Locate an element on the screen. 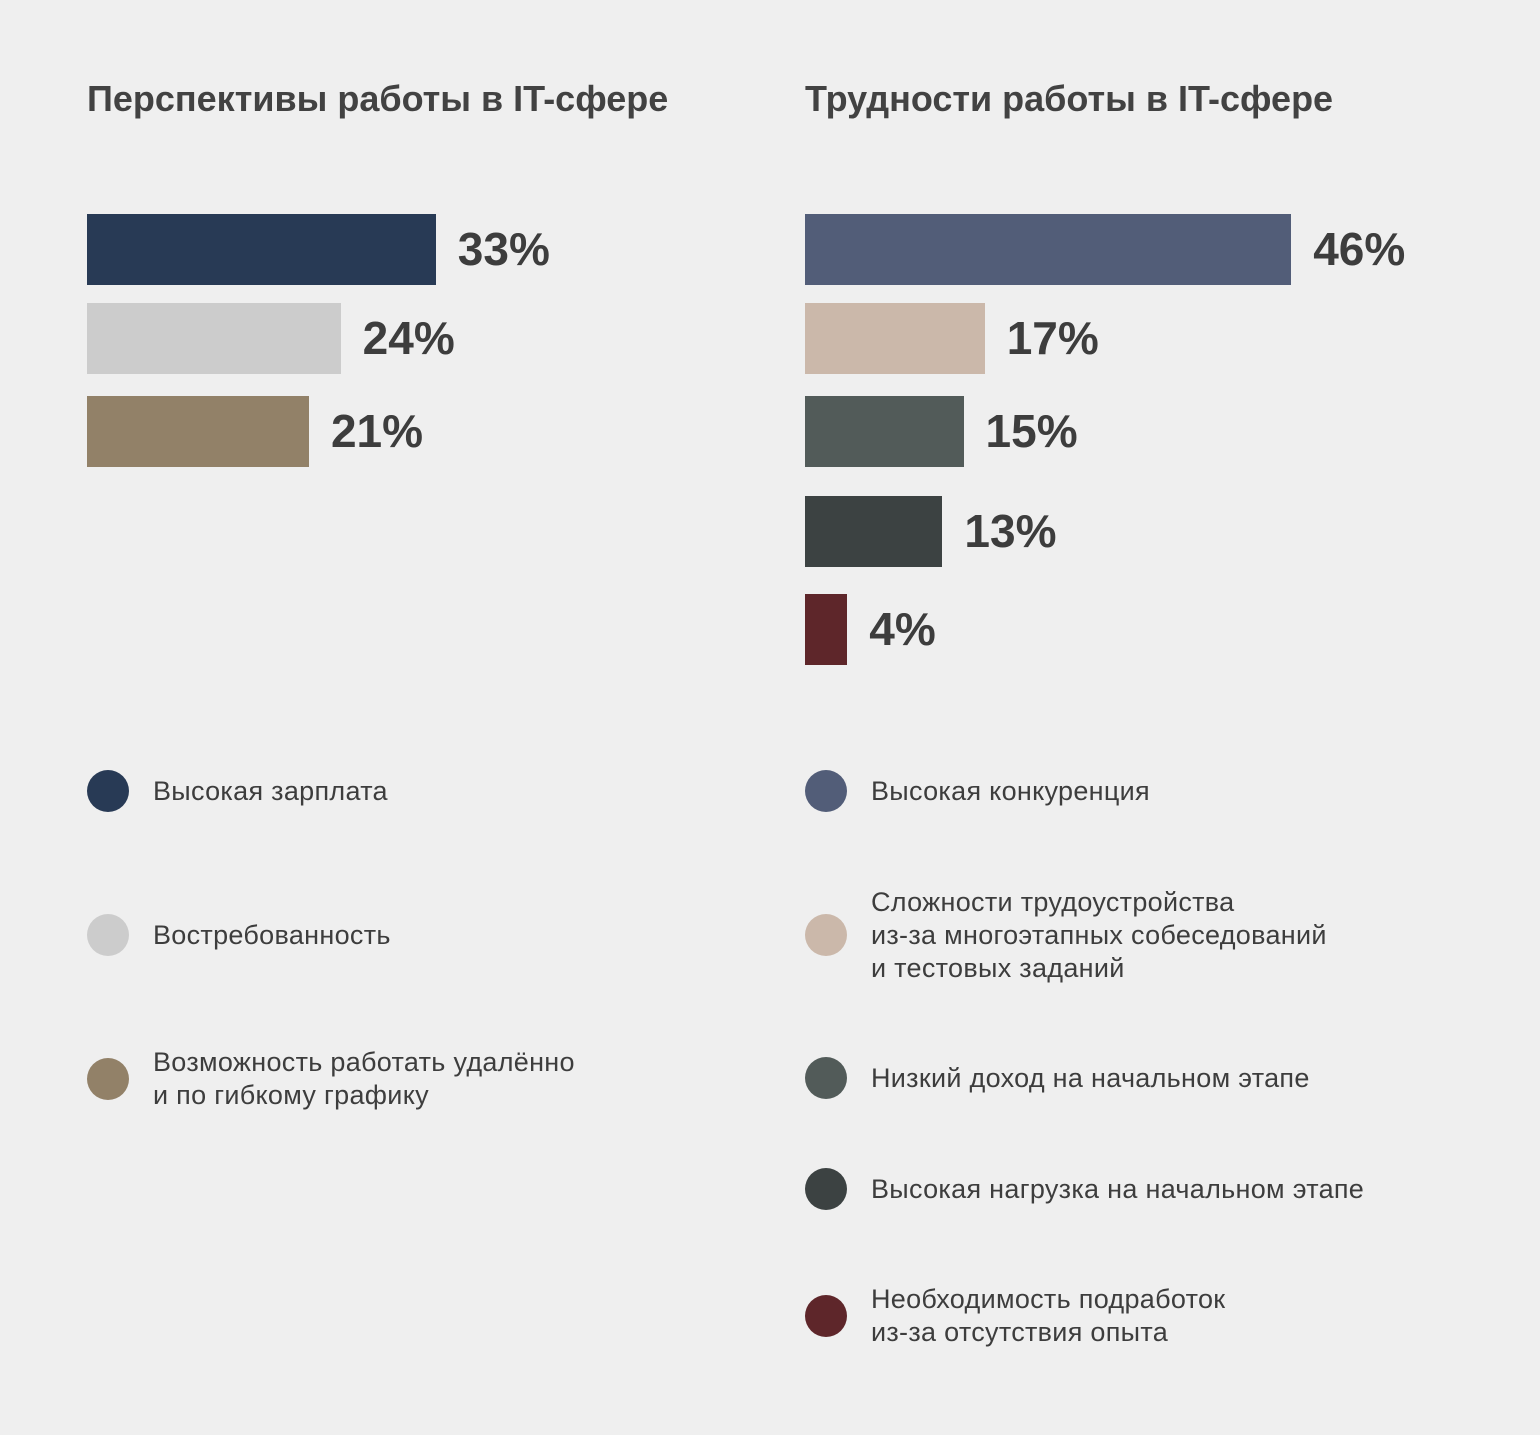 The width and height of the screenshot is (1540, 1435). bar-value-label: 4% is located at coordinates (902, 629).